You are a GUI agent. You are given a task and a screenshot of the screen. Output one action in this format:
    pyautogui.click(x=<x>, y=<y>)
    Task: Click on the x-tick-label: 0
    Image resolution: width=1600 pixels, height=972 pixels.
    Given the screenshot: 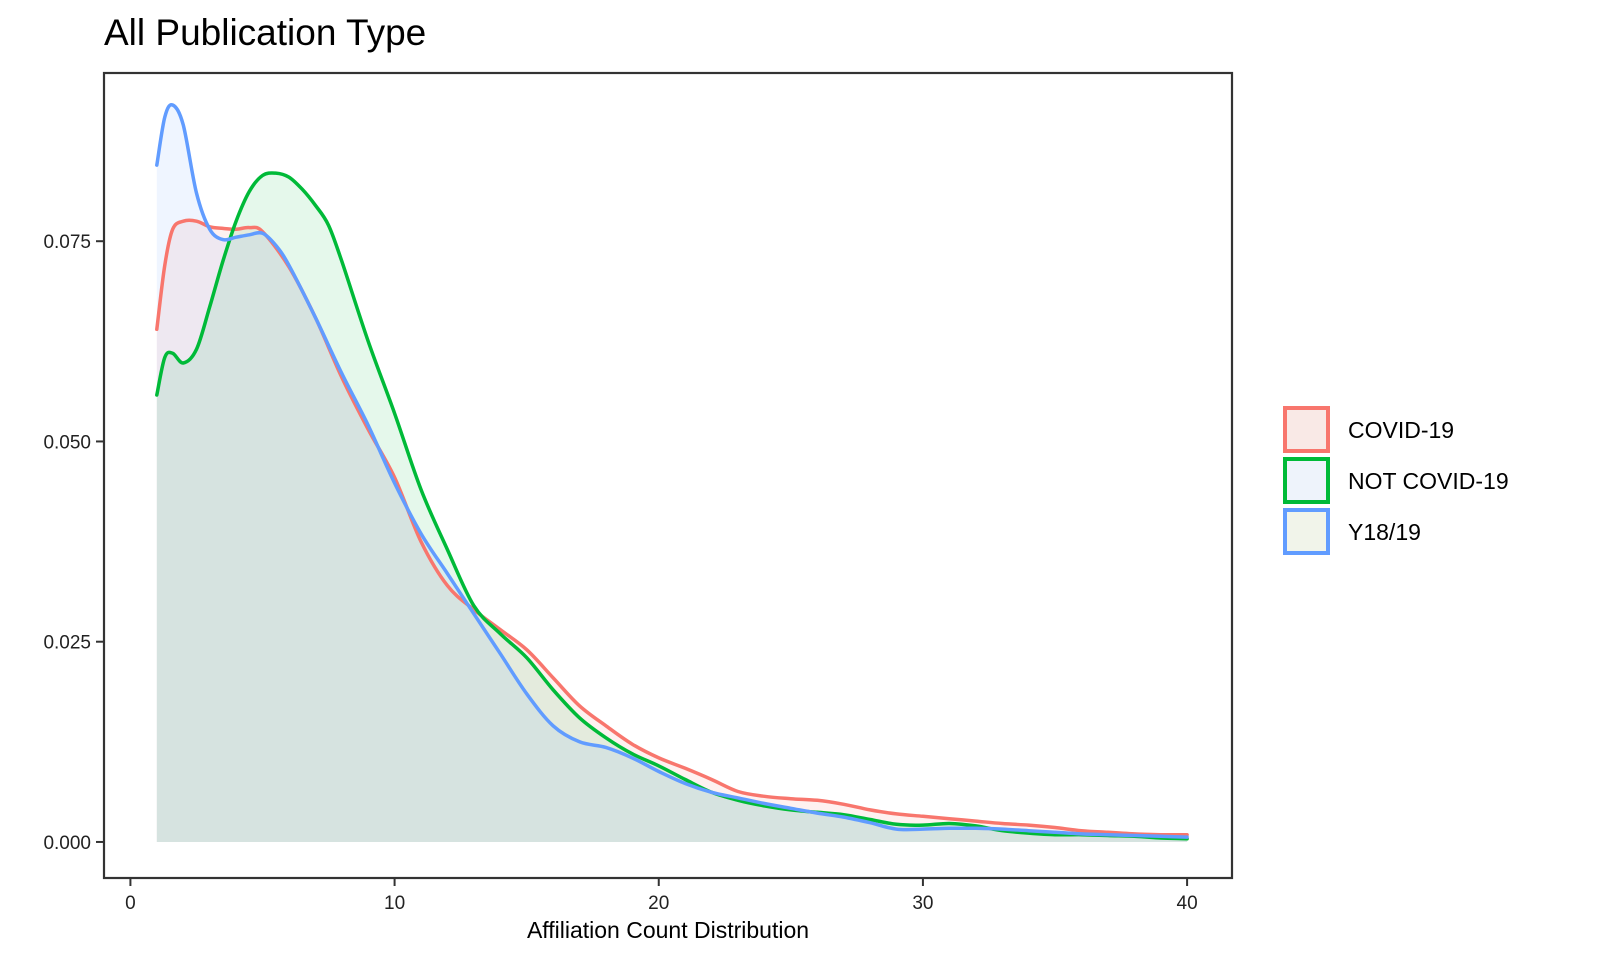 What is the action you would take?
    pyautogui.click(x=130, y=903)
    